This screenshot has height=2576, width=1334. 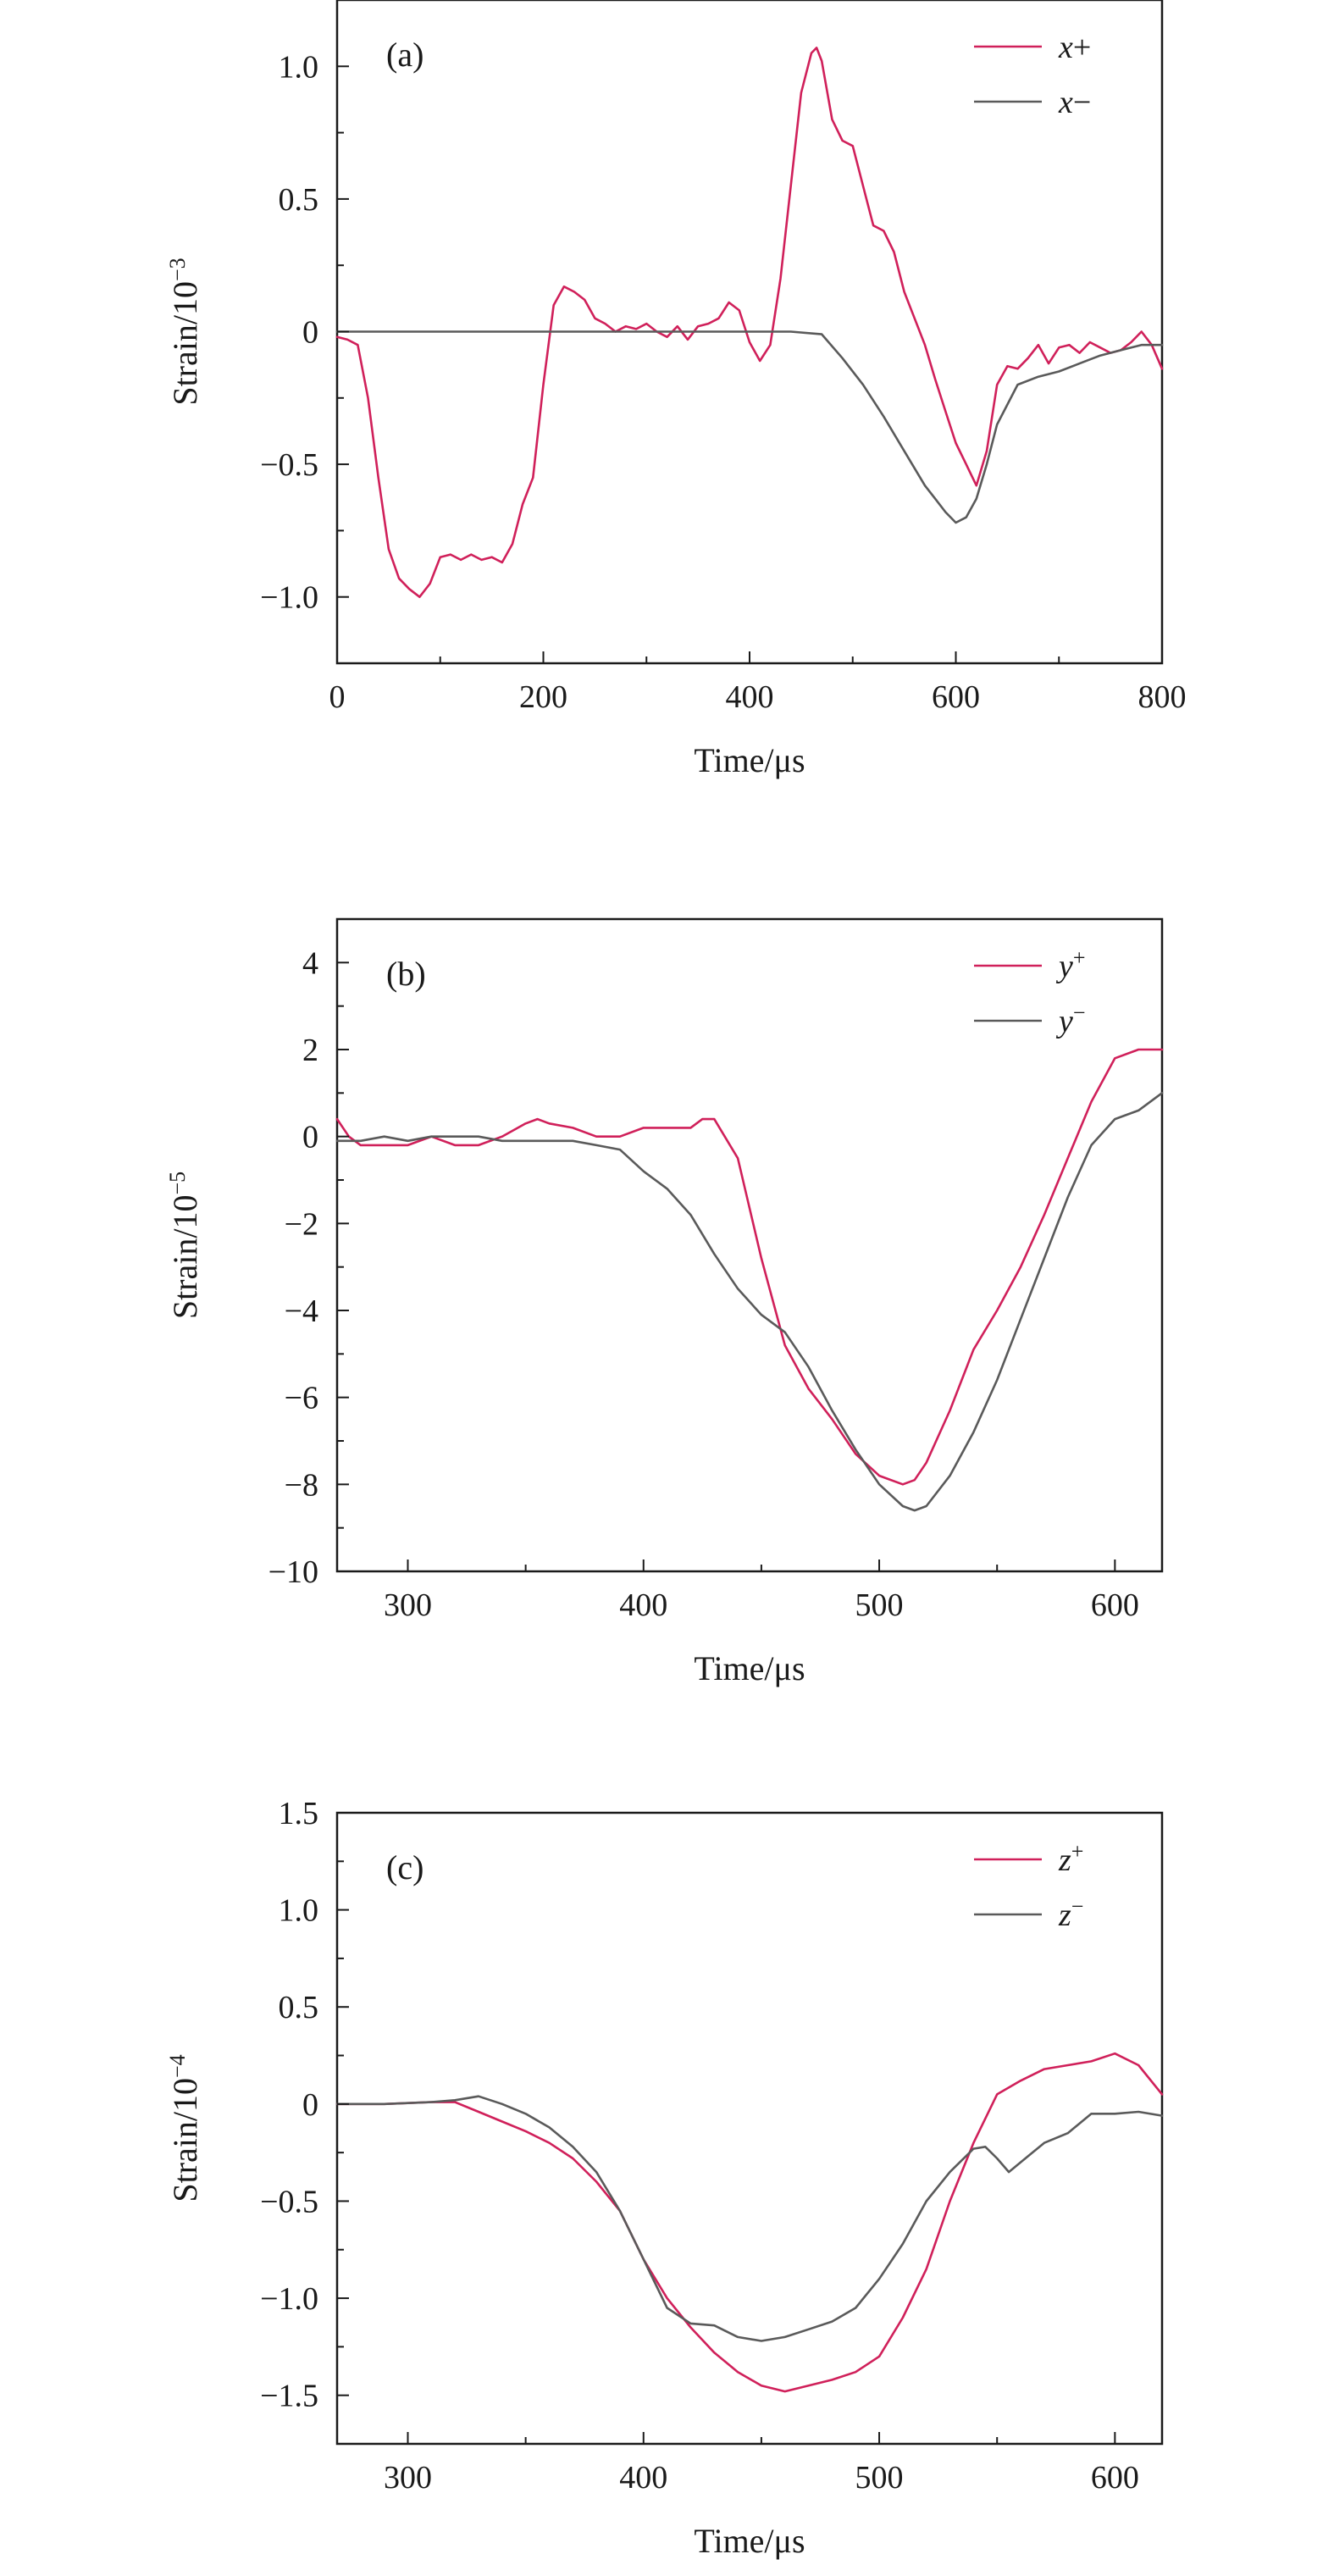 I want to click on y-tick-label: 4, so click(x=310, y=963).